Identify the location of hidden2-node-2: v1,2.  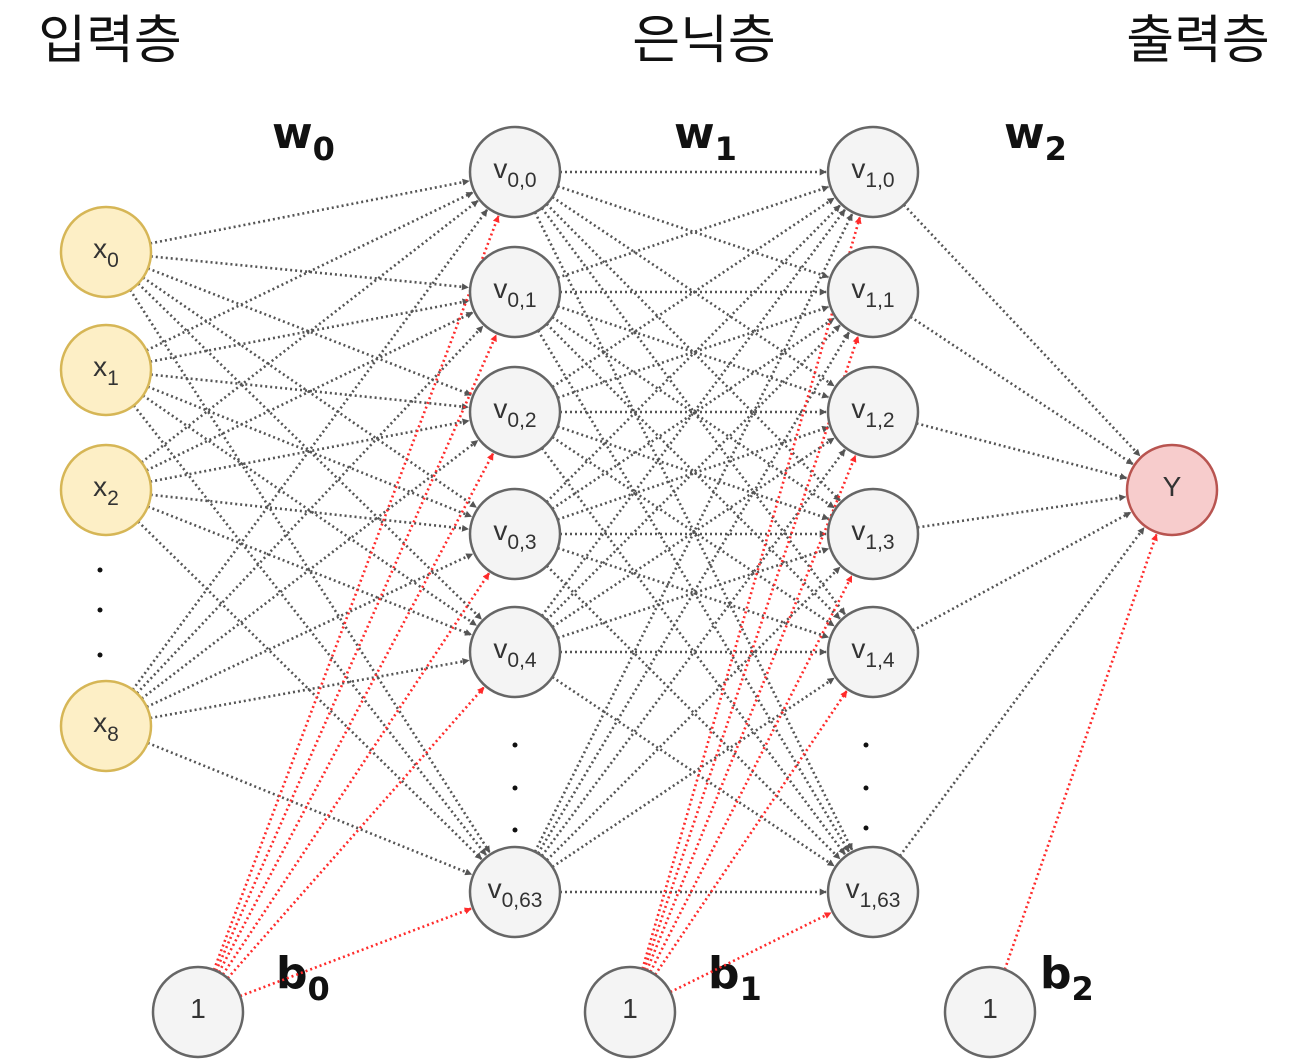
(873, 412).